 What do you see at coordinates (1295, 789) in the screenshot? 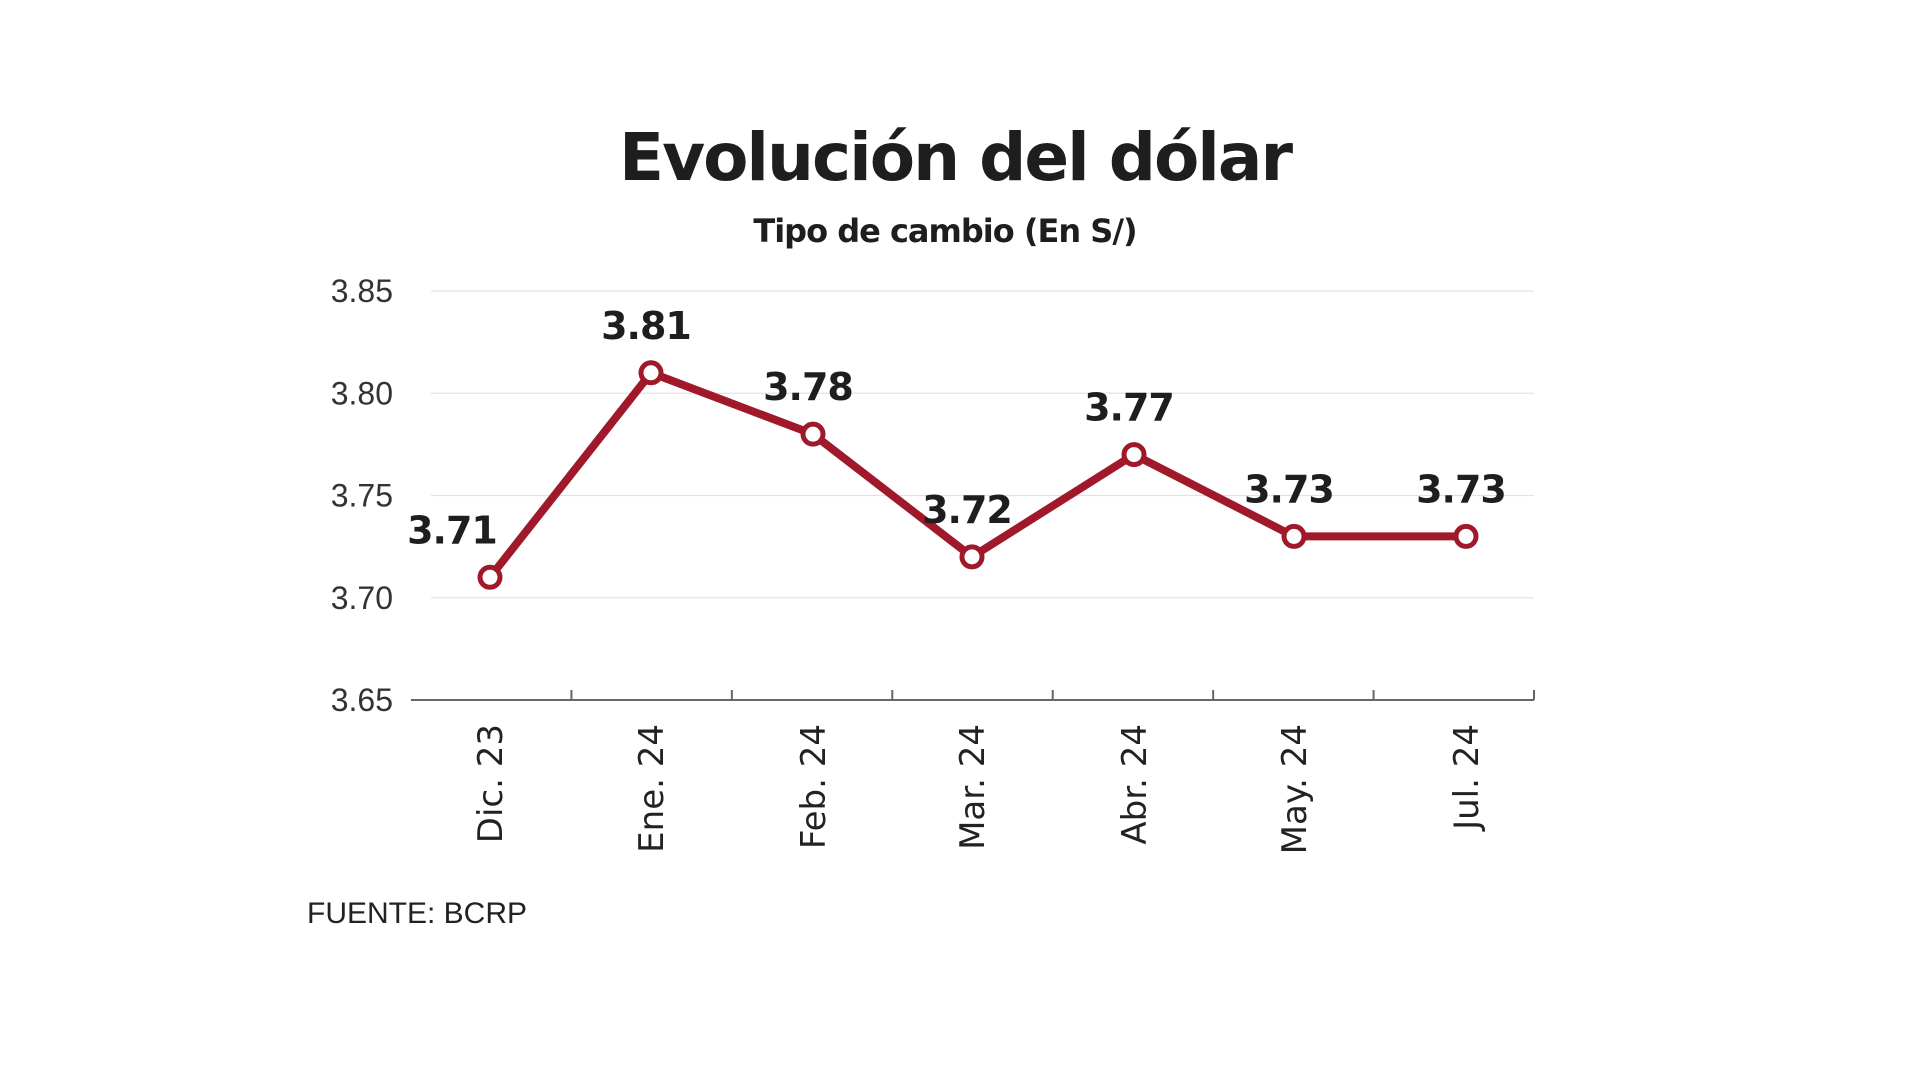
I see `x-tick-label: May. 24` at bounding box center [1295, 789].